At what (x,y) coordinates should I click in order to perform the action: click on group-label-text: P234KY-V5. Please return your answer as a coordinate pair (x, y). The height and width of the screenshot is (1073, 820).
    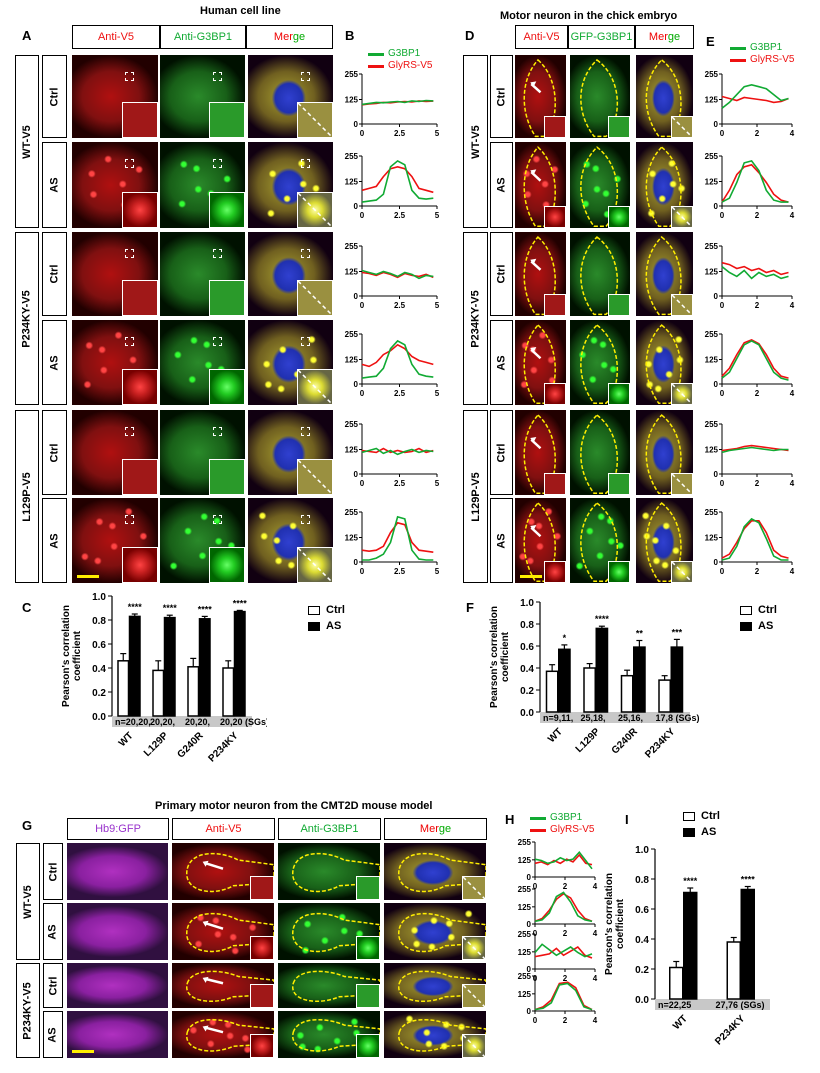
    Looking at the image, I should click on (475, 318).